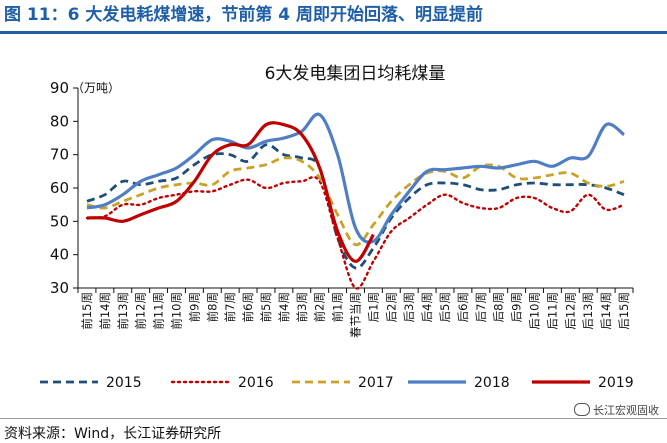 The image size is (667, 443). Describe the element at coordinates (445, 307) in the screenshot. I see `x-tick-label: 后5周` at that location.